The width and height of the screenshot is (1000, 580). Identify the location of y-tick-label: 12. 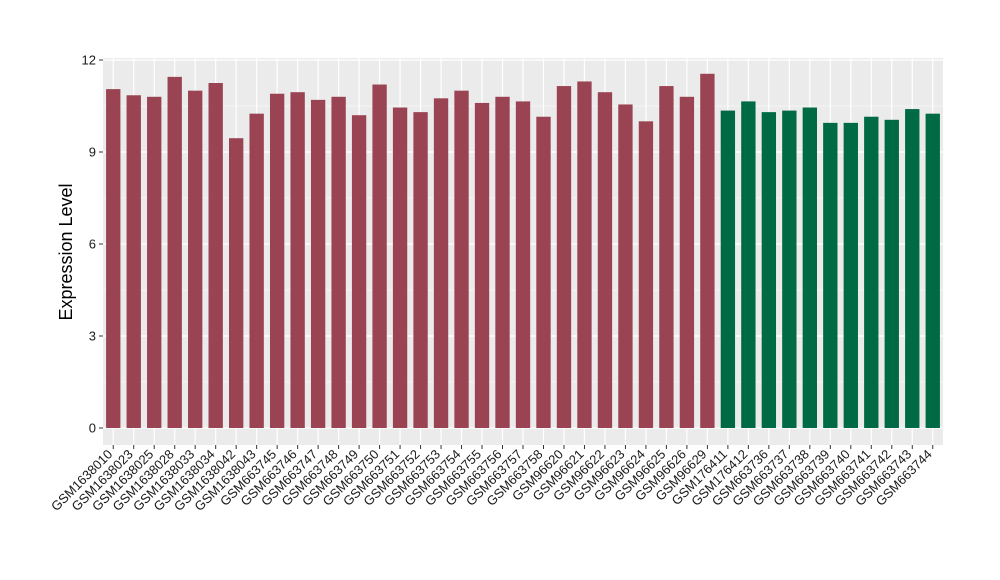
(89, 60).